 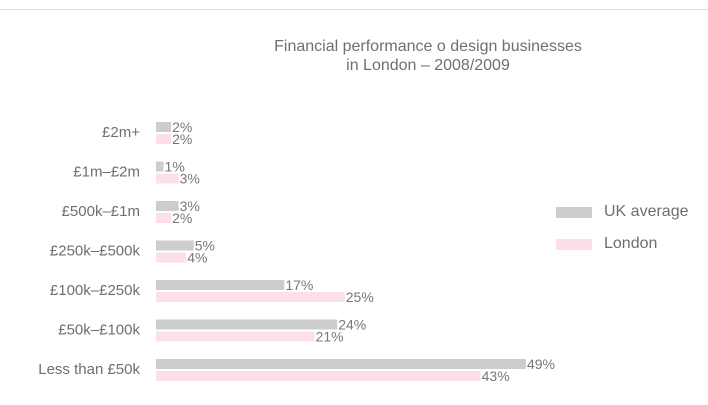 I want to click on bar-london-500k-1m, so click(x=164, y=218).